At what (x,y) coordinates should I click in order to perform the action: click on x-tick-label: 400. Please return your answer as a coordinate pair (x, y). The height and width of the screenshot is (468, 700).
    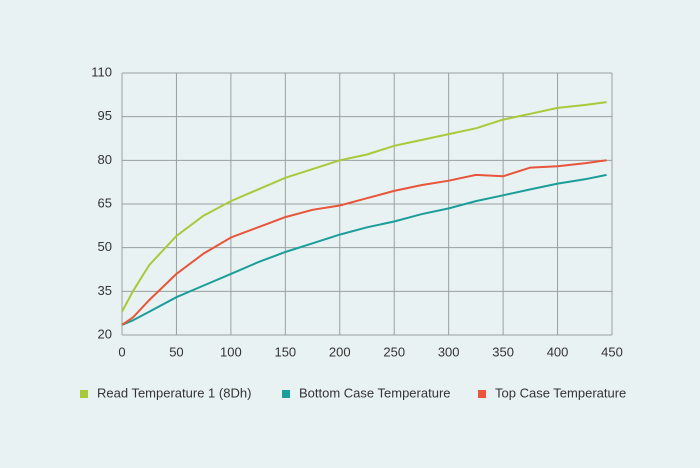
    Looking at the image, I should click on (558, 351).